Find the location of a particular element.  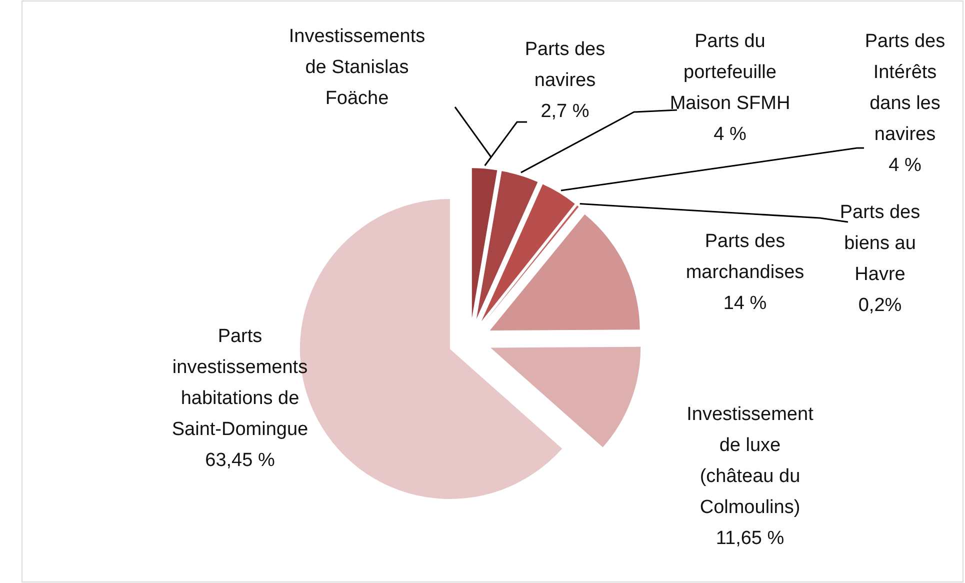

data-label: 63,45 % is located at coordinates (240, 460).